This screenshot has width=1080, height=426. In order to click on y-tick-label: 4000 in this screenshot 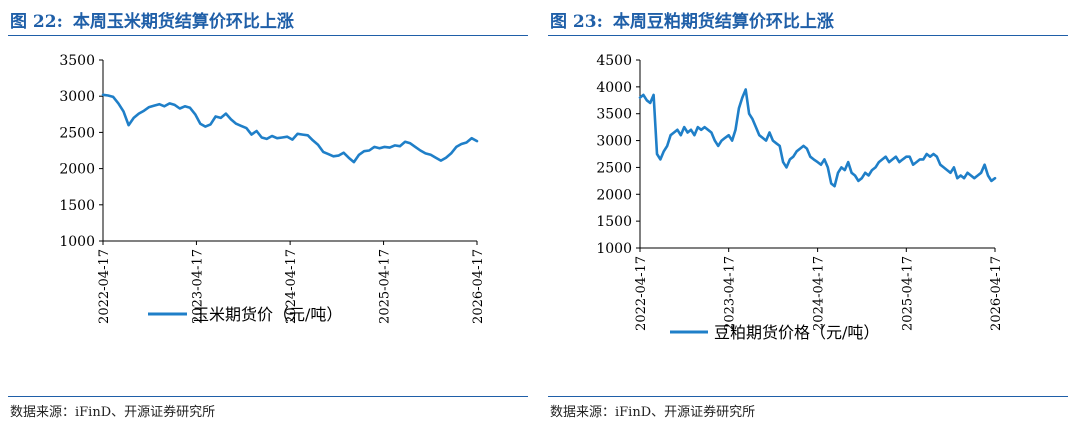, I will do `click(614, 88)`.